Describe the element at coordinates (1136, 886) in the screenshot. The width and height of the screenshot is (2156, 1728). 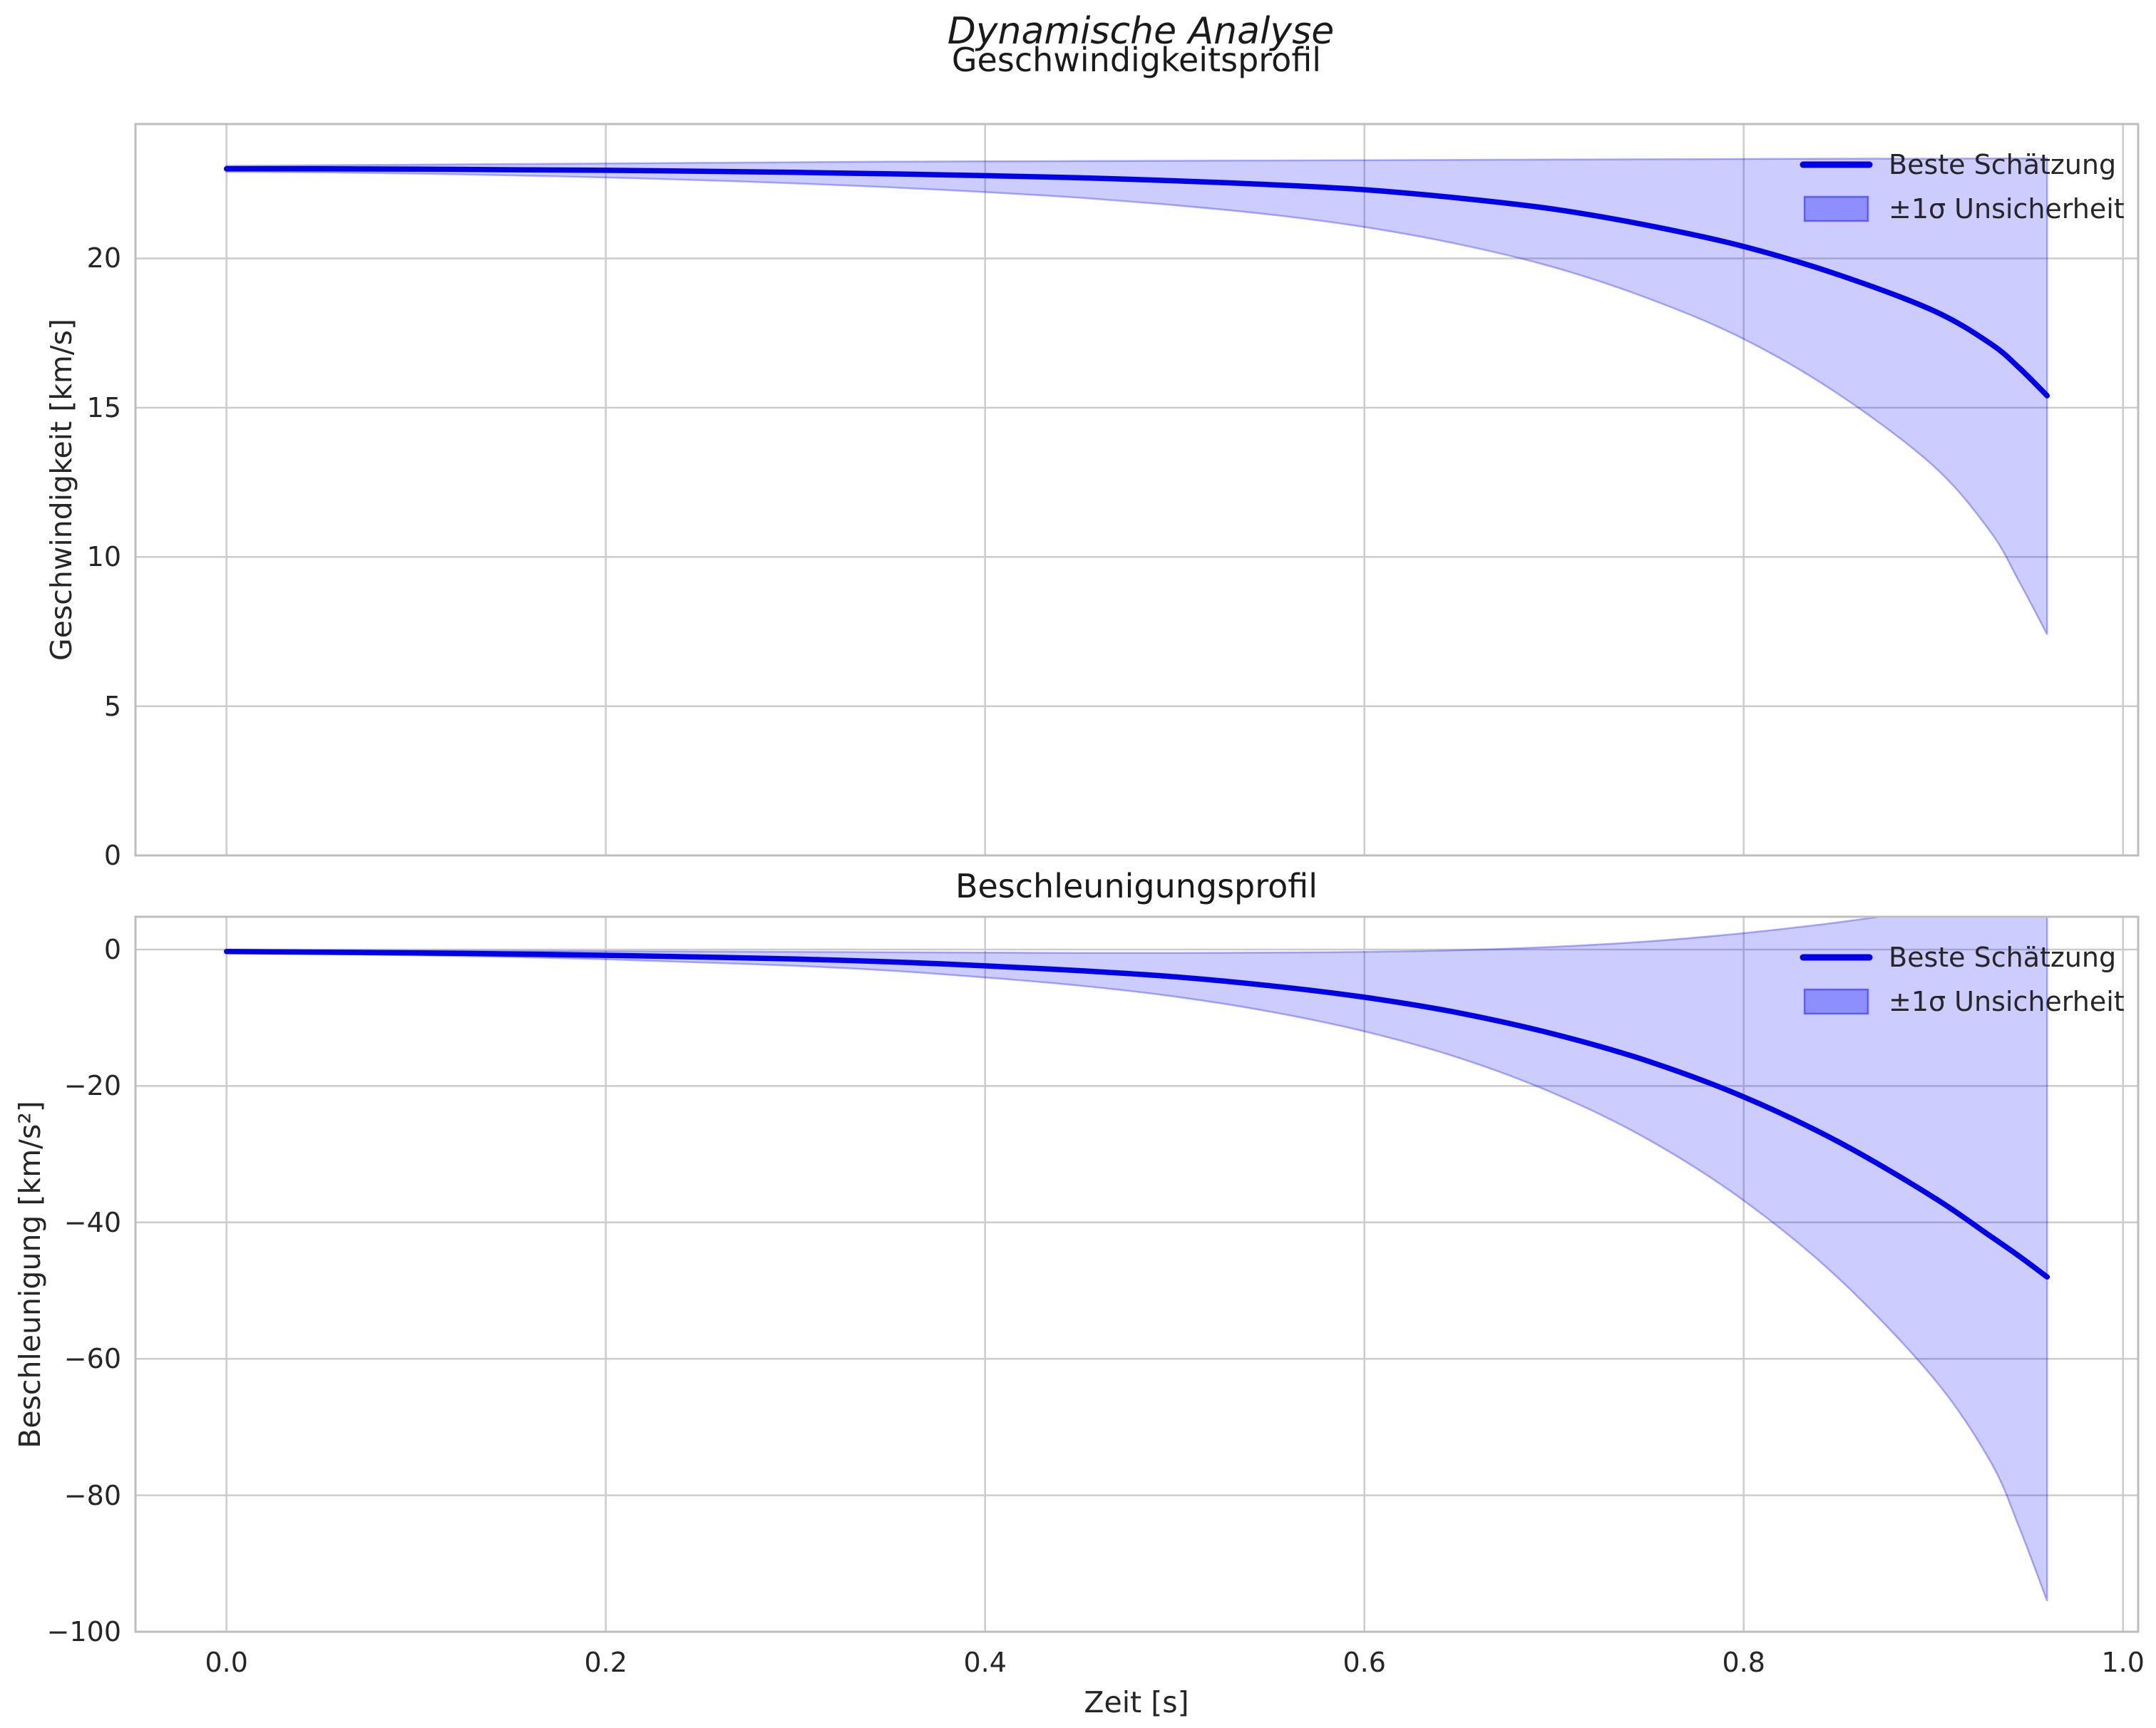
I see `subplot2-title: Beschleunigungsprofil` at that location.